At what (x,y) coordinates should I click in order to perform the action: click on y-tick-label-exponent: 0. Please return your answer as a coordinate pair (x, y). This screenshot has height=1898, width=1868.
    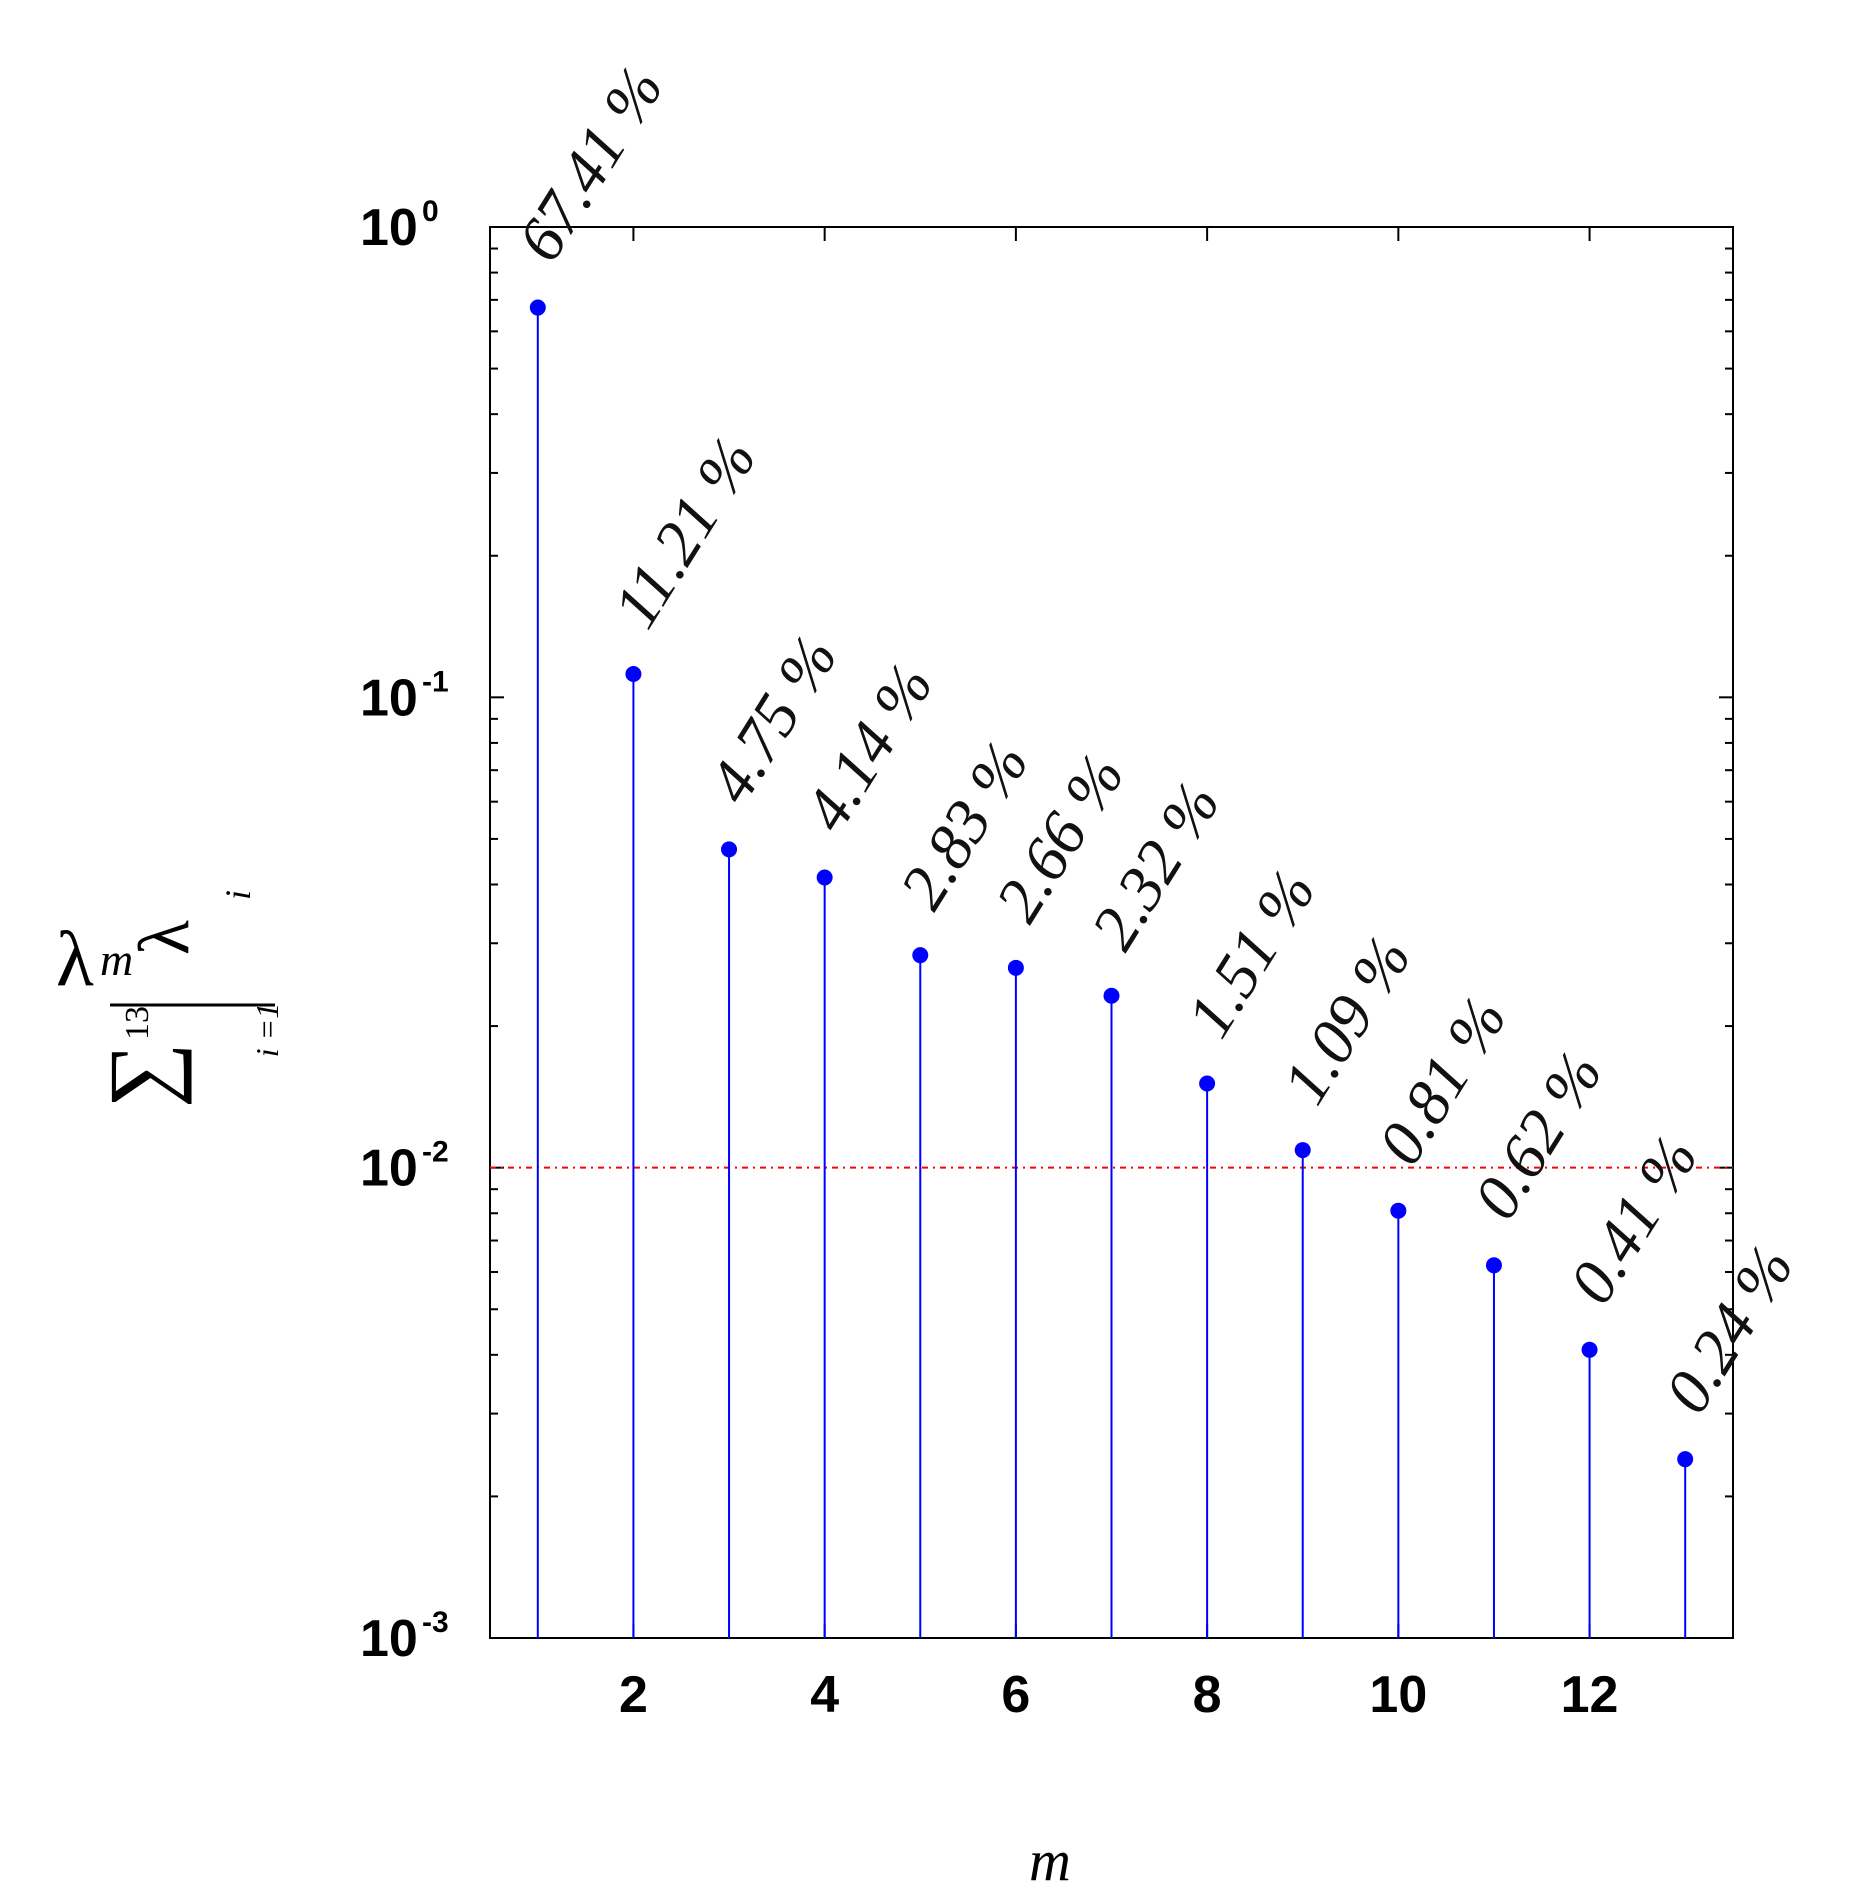
    Looking at the image, I should click on (430, 211).